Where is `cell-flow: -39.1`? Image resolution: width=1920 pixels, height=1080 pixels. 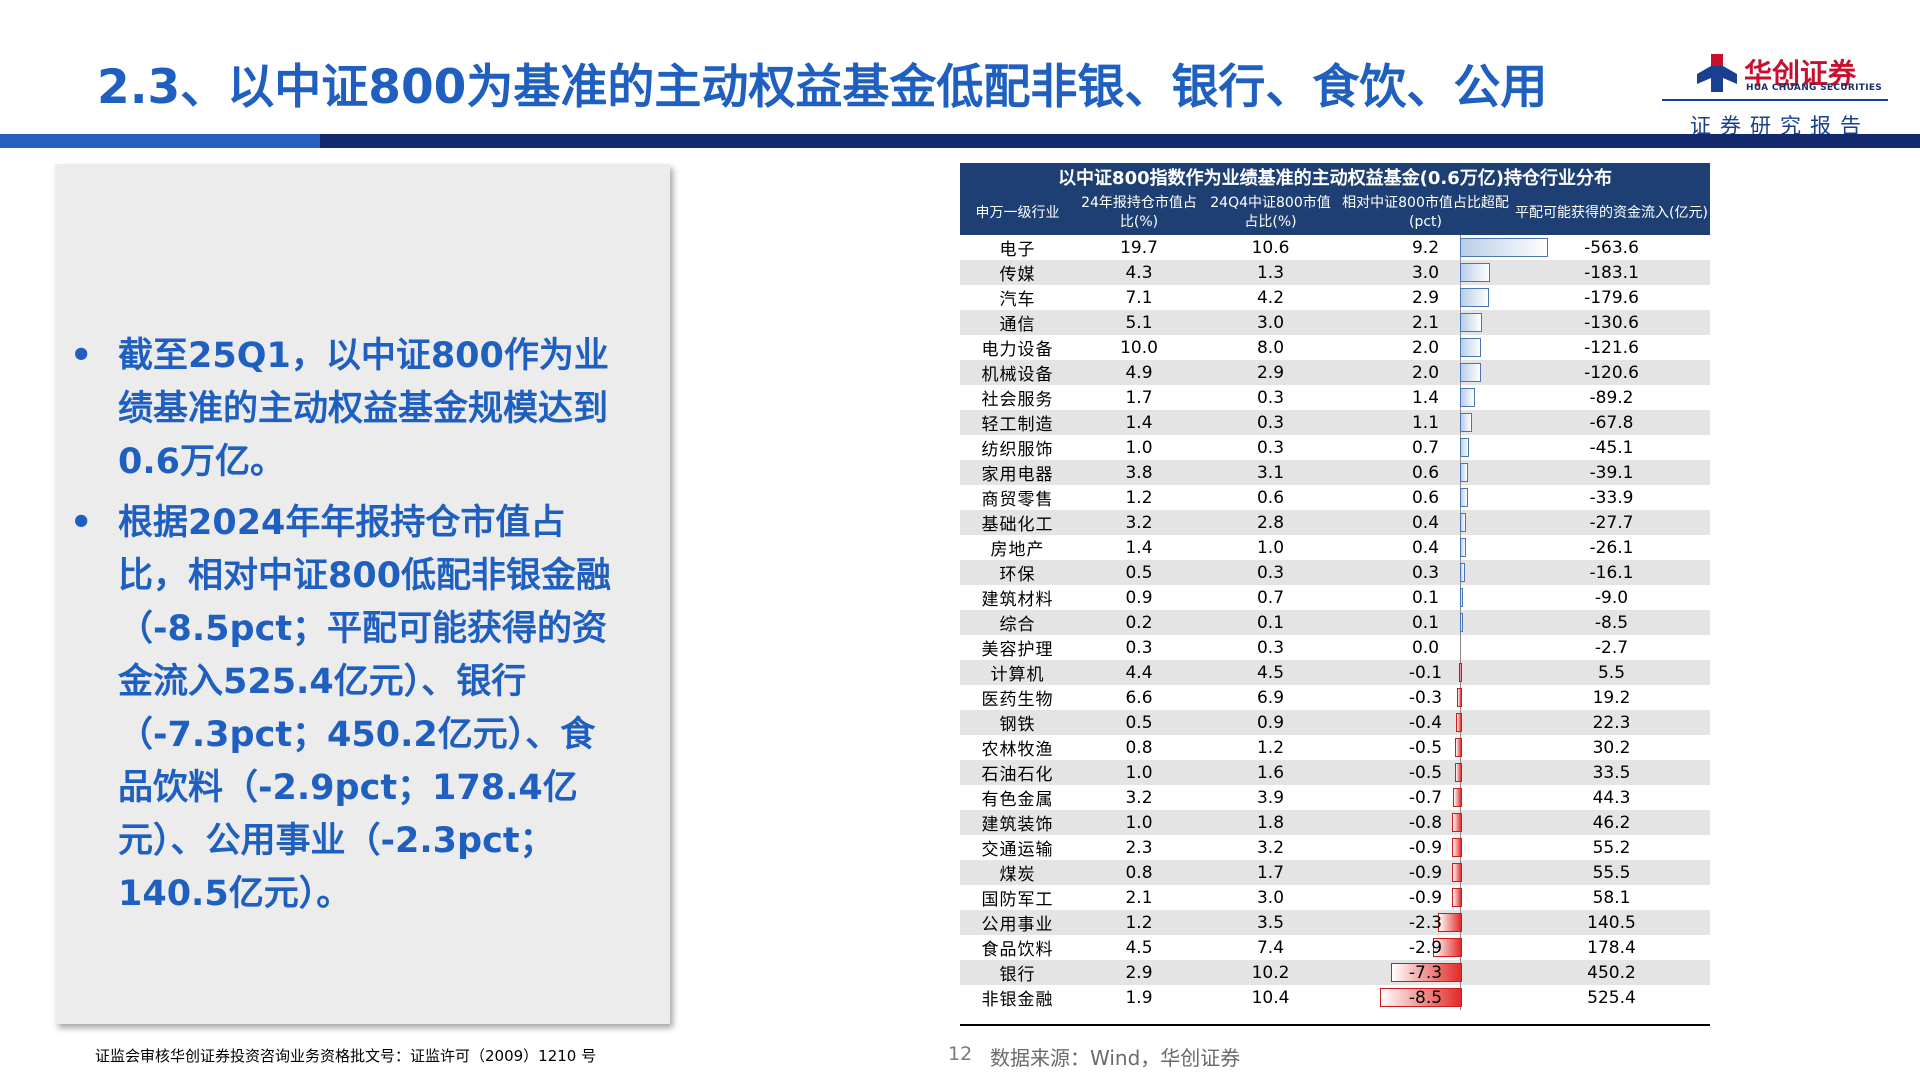 cell-flow: -39.1 is located at coordinates (1612, 472).